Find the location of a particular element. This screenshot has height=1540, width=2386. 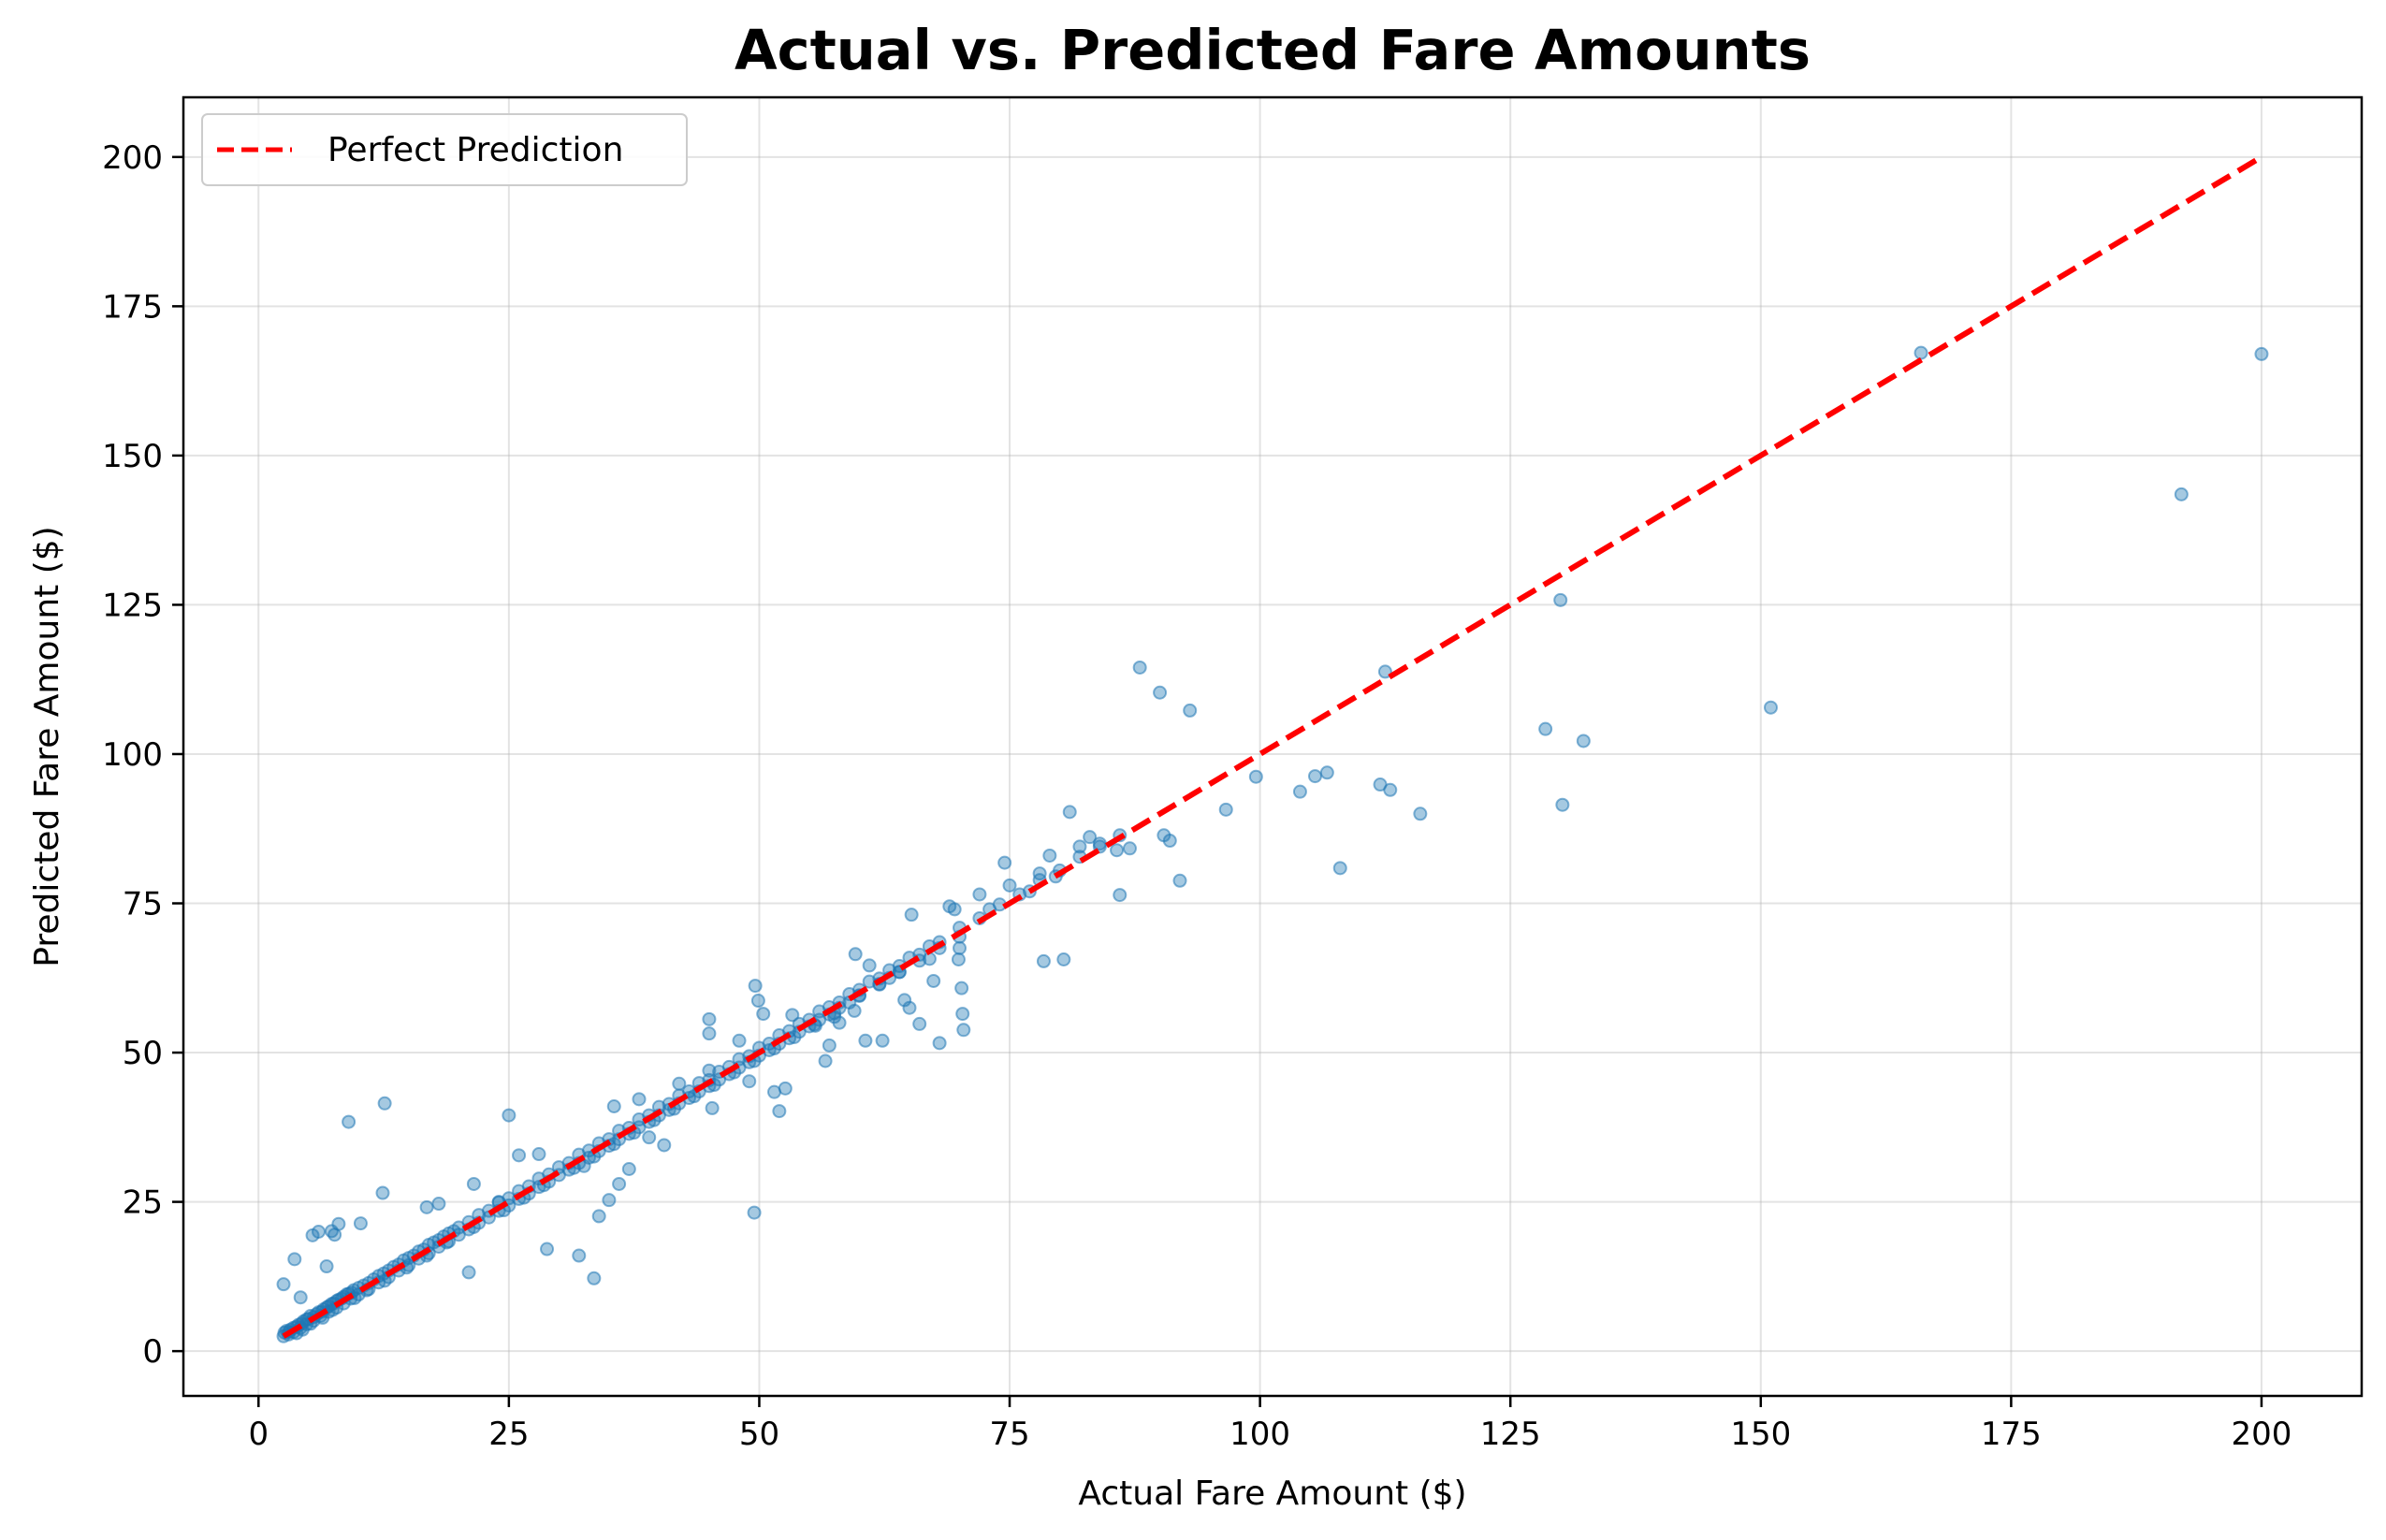

x-tick-label-4: 100 is located at coordinates (1259, 1435).